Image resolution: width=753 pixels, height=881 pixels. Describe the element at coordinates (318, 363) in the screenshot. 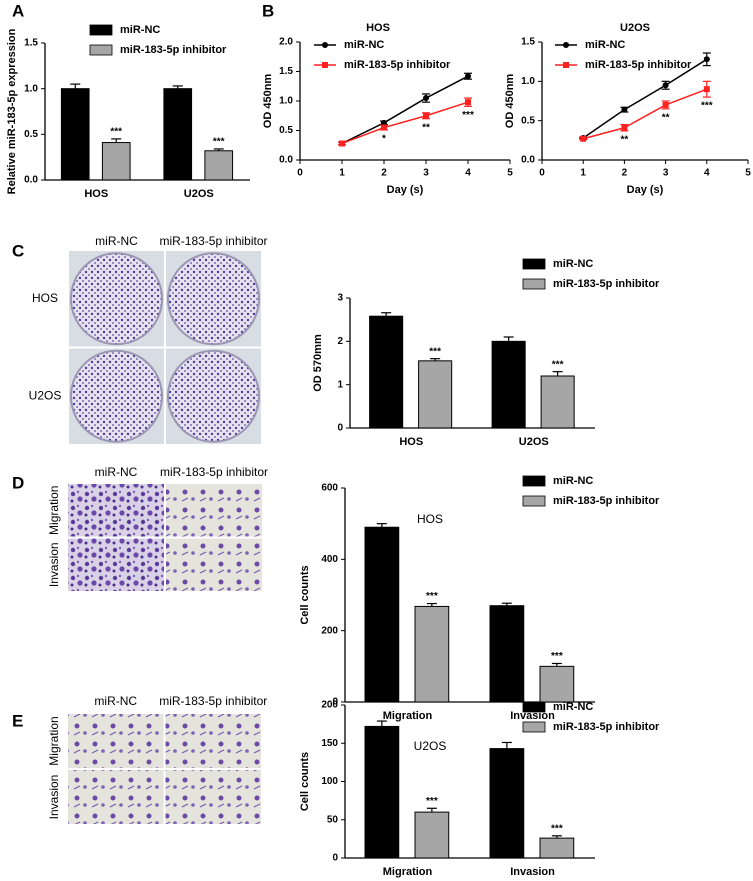

I see `y-axis-label: OD 570mm` at that location.